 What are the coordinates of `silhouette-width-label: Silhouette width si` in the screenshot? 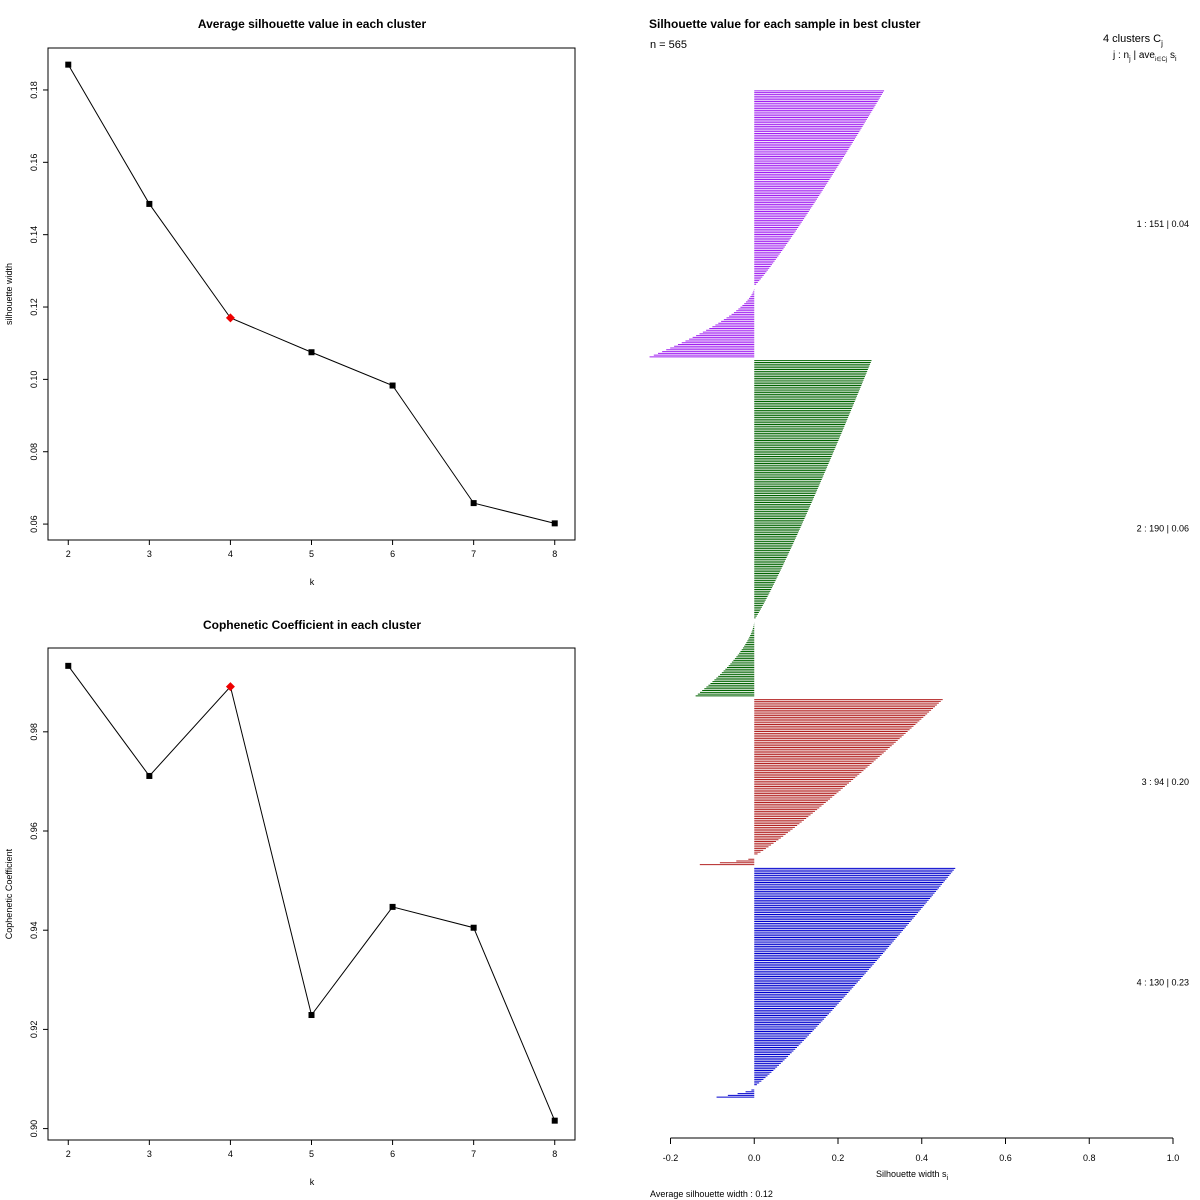 It's located at (912, 1175).